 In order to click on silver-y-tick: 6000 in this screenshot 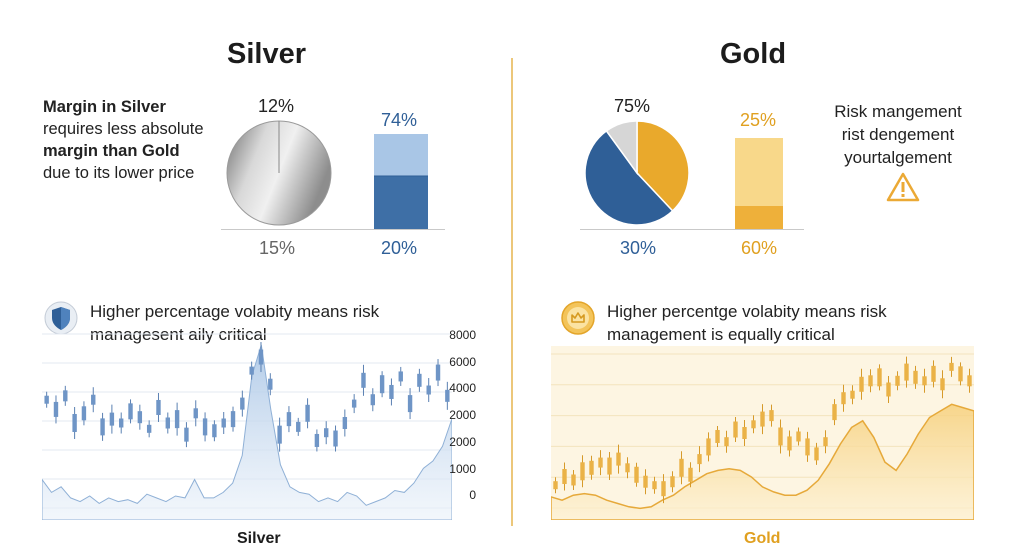, I will do `click(462, 361)`.